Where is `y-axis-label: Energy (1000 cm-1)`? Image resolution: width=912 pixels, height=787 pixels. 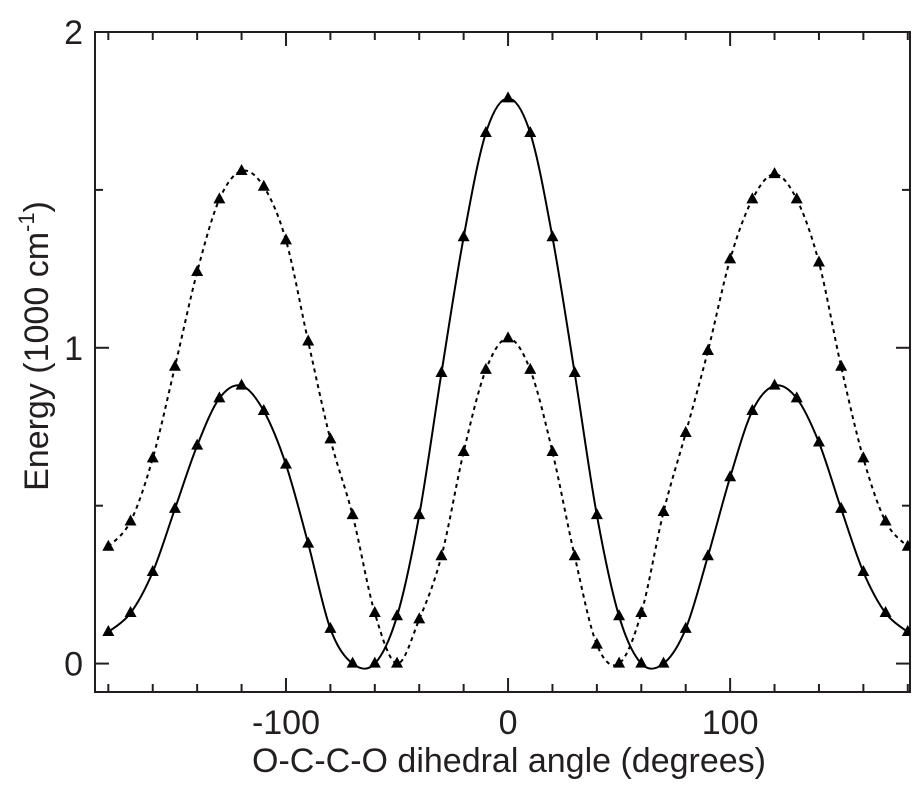 y-axis-label: Energy (1000 cm-1) is located at coordinates (35, 346).